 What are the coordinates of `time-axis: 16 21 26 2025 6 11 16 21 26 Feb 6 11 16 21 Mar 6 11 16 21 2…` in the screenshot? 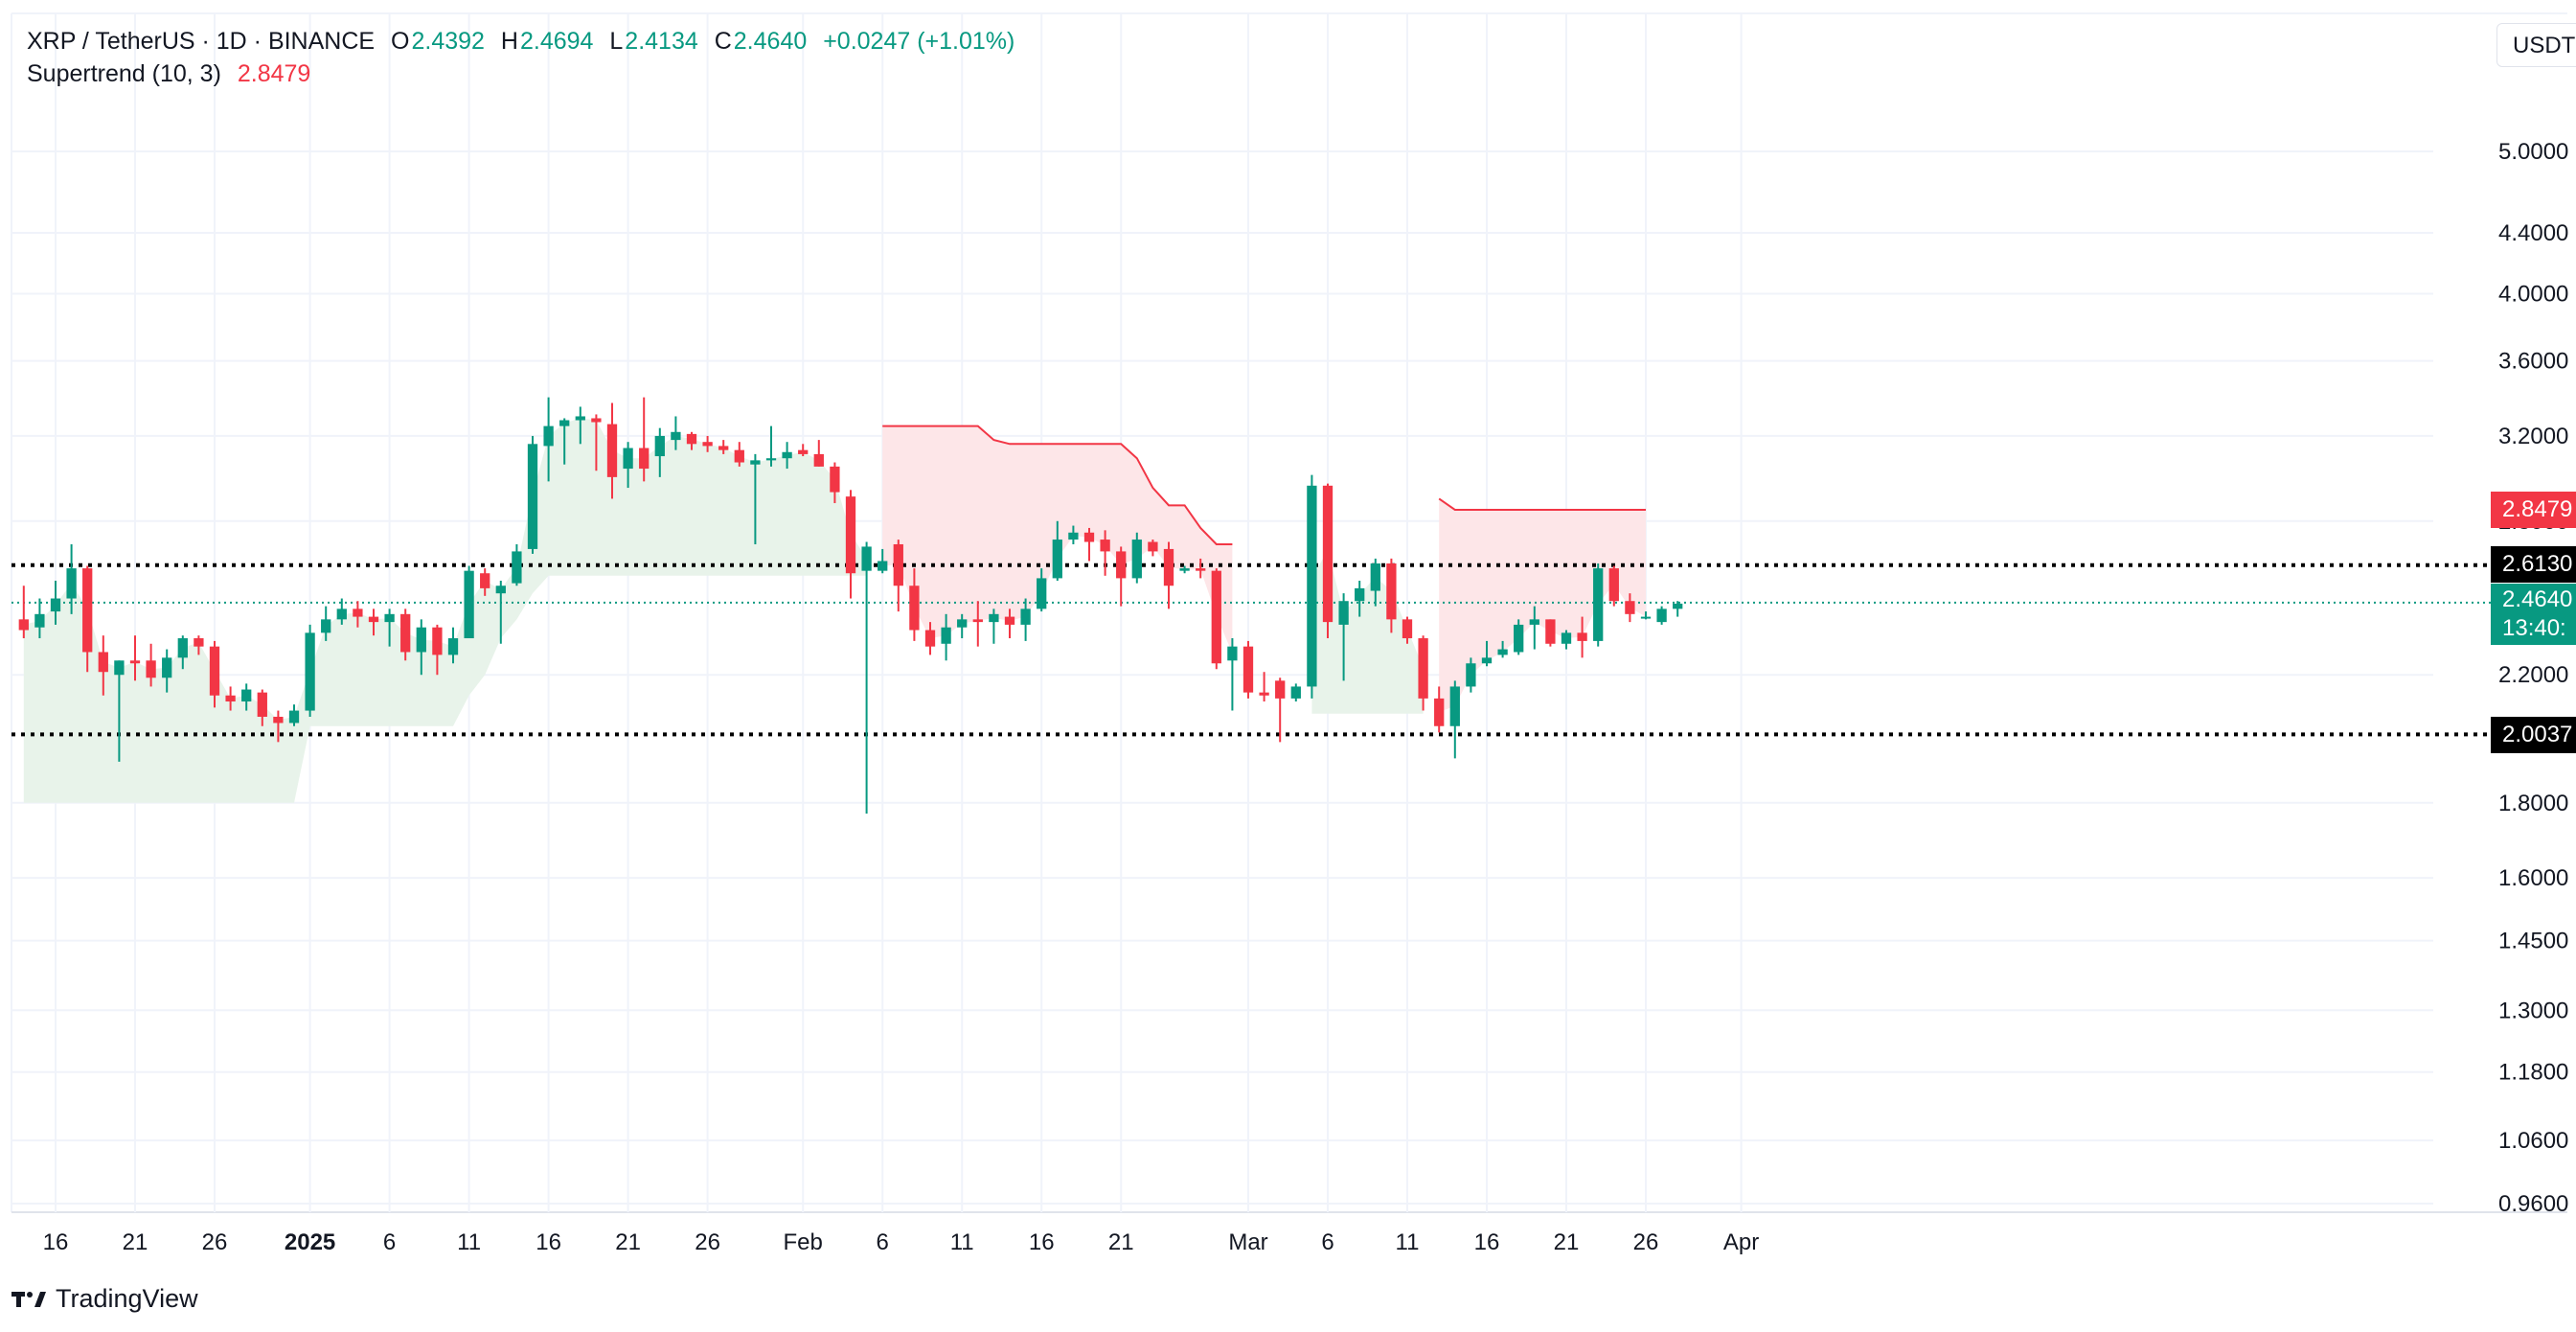 It's located at (901, 1242).